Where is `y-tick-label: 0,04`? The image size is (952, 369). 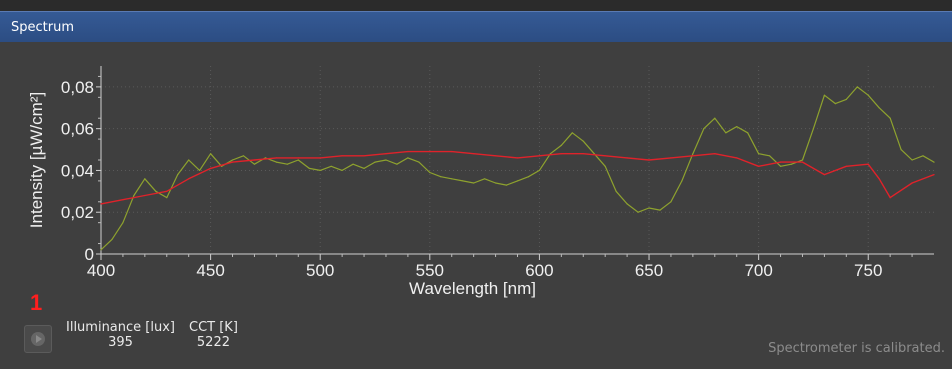
y-tick-label: 0,04 is located at coordinates (77, 170).